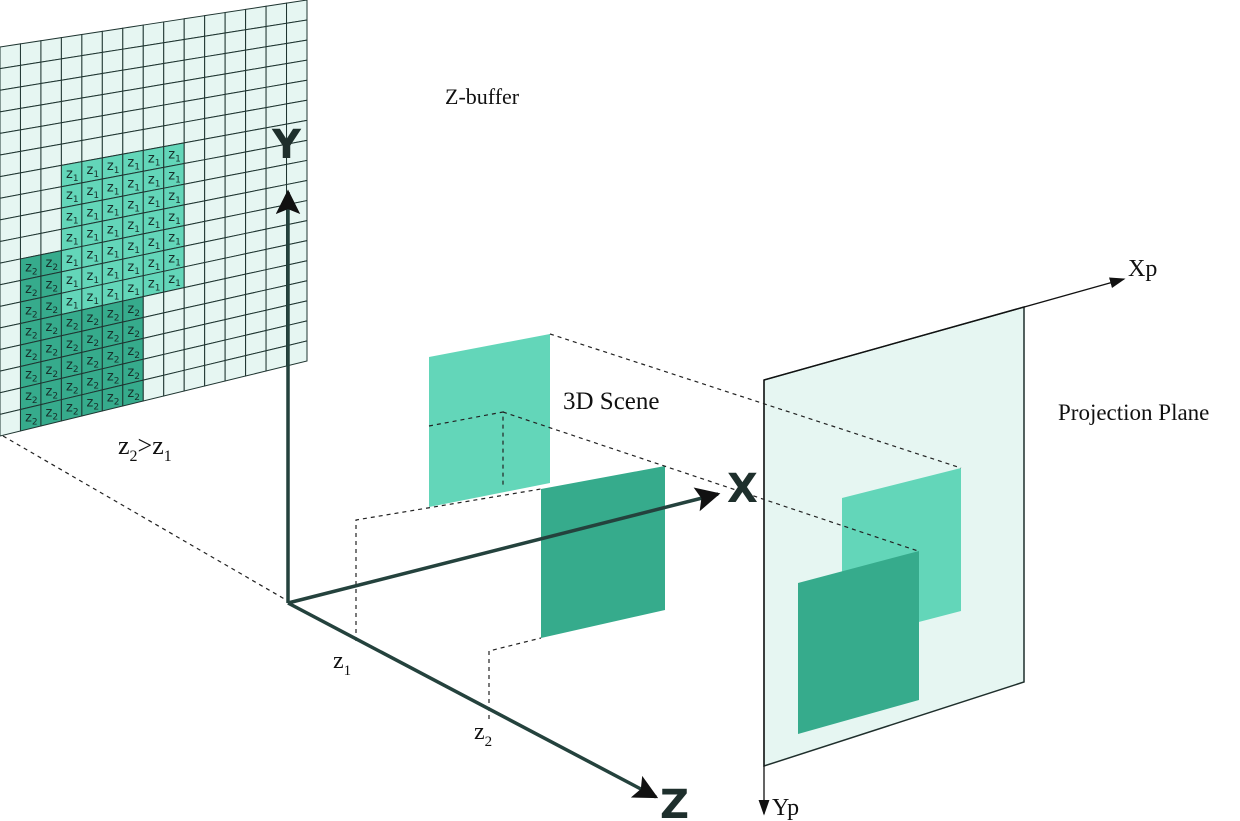 This screenshot has height=821, width=1240. I want to click on x-axis-label: X, so click(742, 489).